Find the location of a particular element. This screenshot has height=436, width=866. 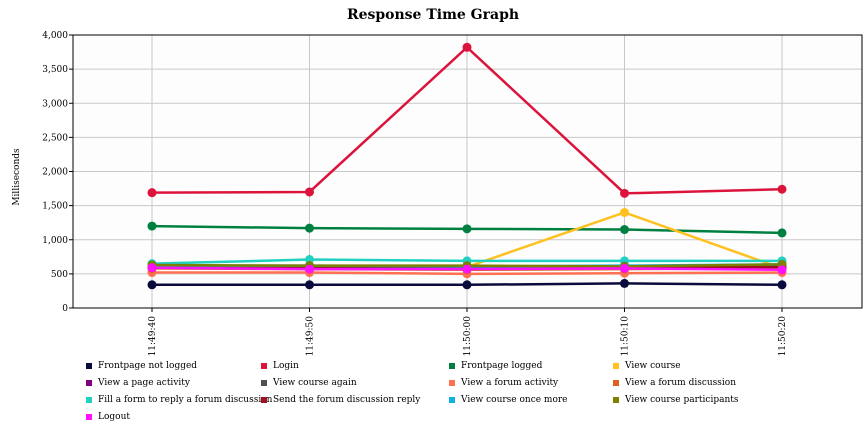

legend-label: View course again is located at coordinates (315, 383).